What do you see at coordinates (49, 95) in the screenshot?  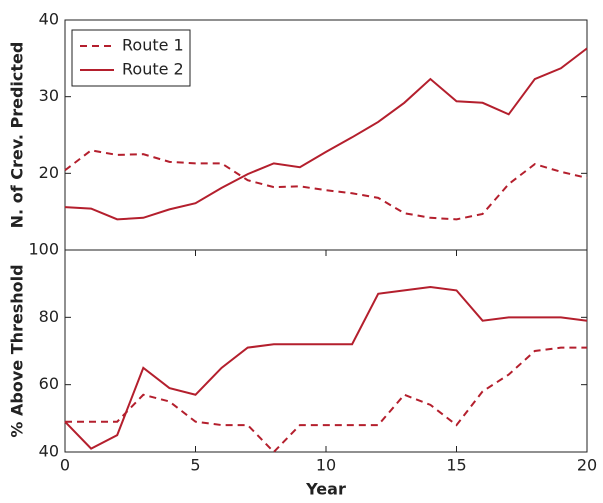 I see `y-tick-label: 30` at bounding box center [49, 95].